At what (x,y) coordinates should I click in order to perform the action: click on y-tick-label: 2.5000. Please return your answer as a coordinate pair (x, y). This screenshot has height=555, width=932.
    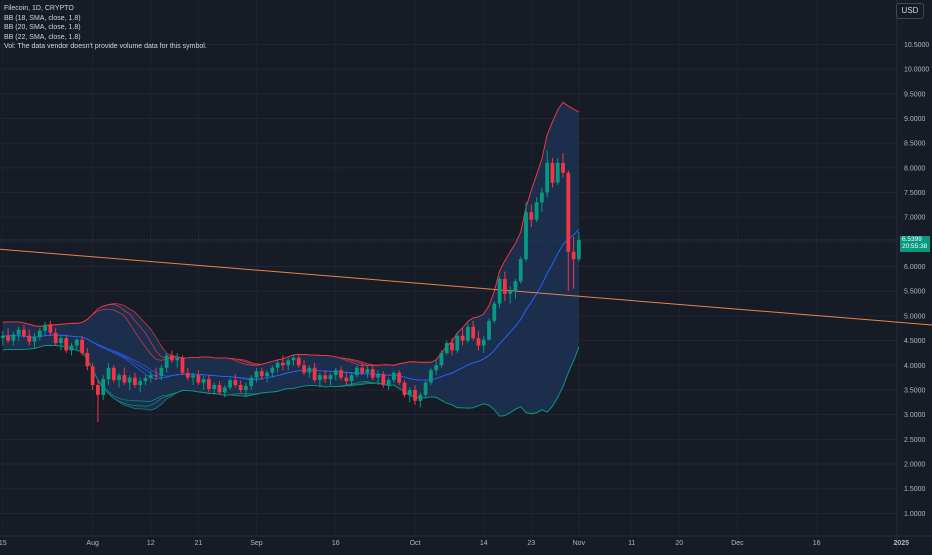
    Looking at the image, I should click on (915, 440).